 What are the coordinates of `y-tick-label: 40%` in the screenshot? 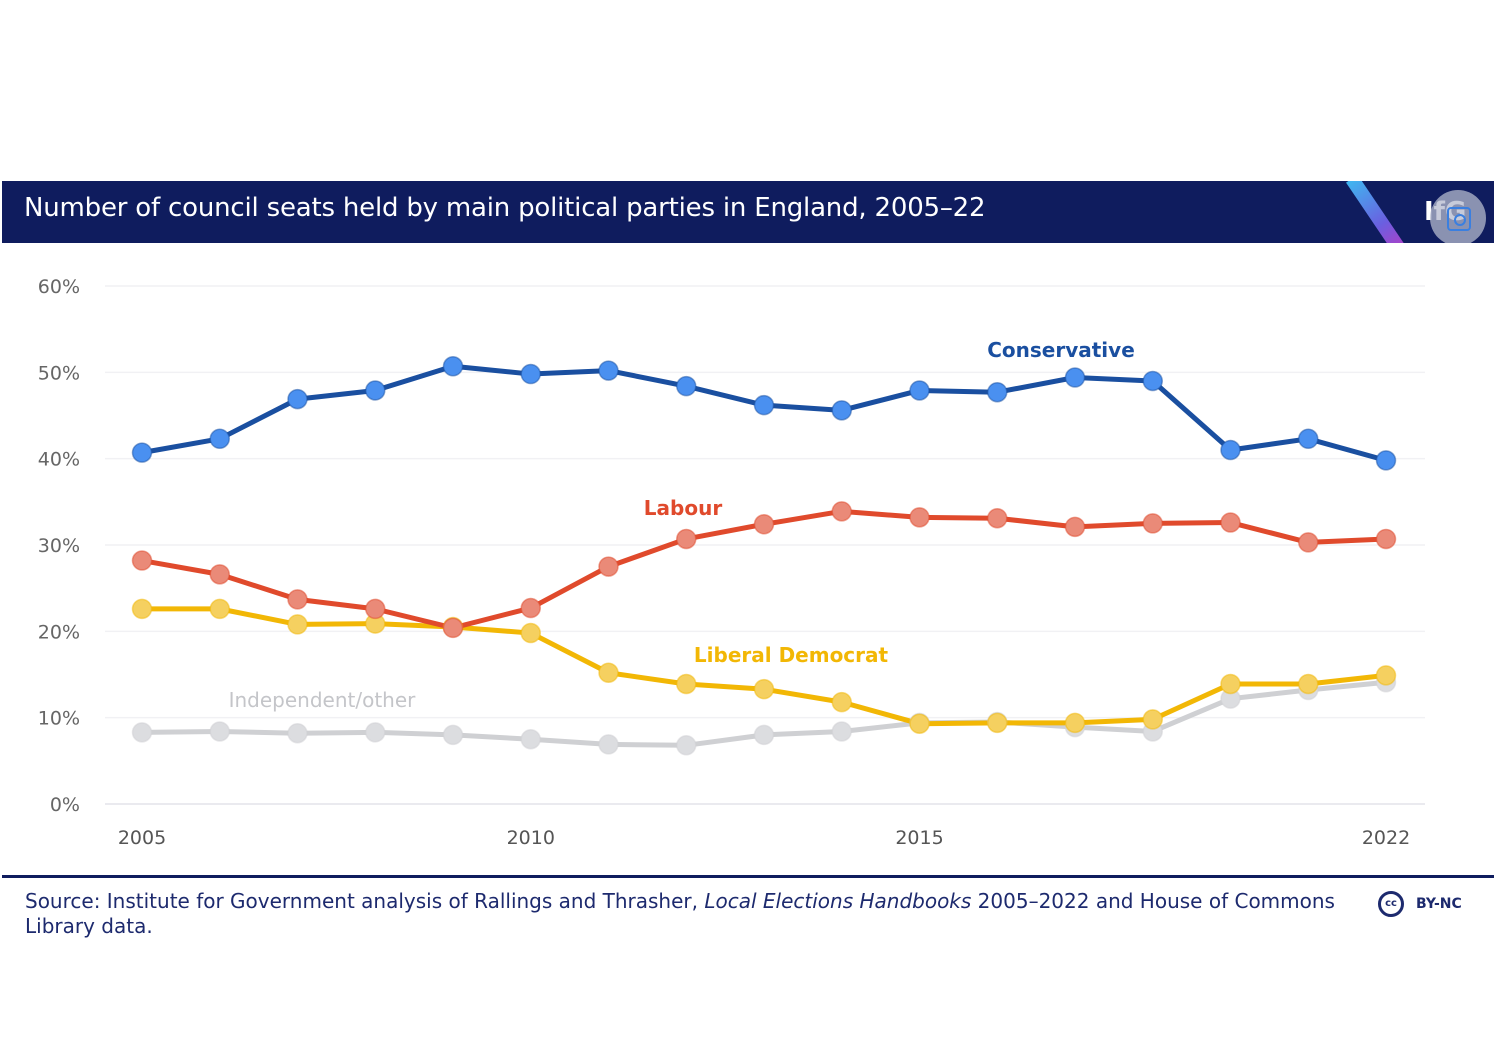 It's located at (59, 460).